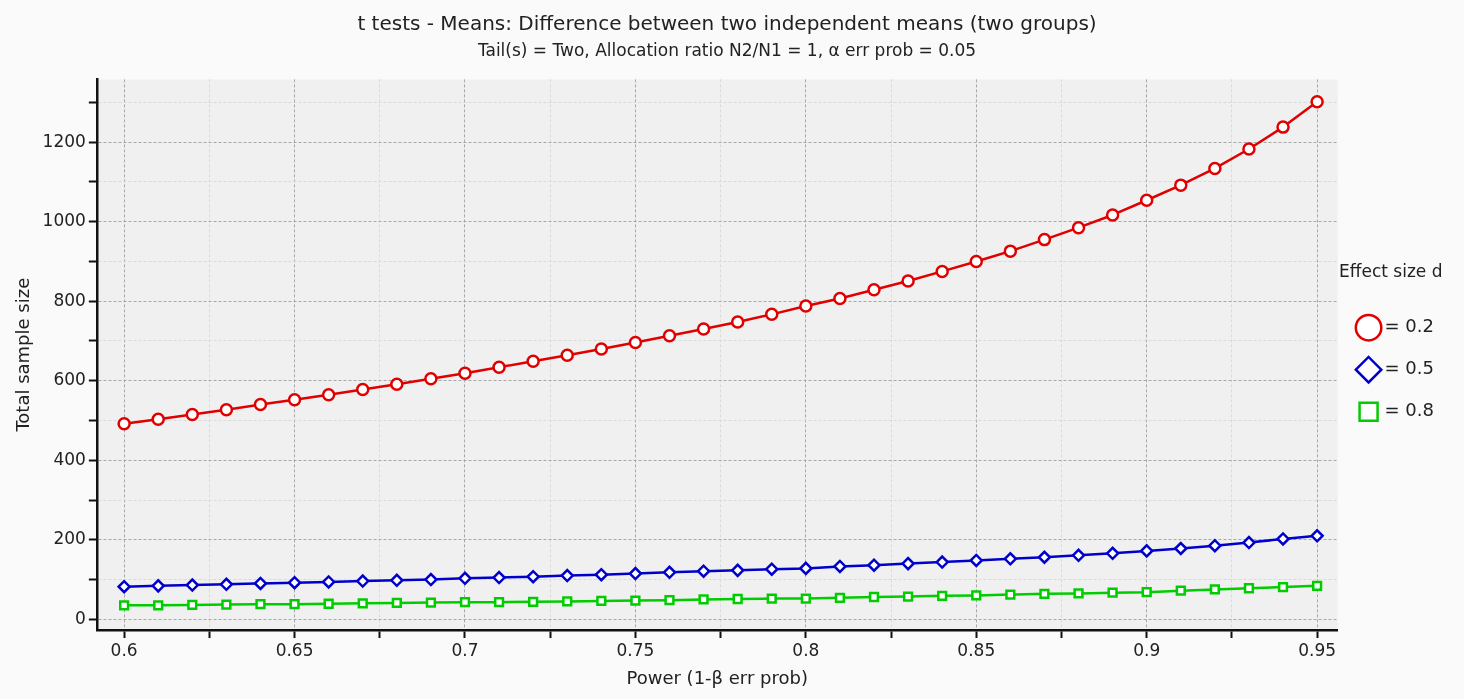  Describe the element at coordinates (1147, 649) in the screenshot. I see `x-tick-label: 0.9` at that location.